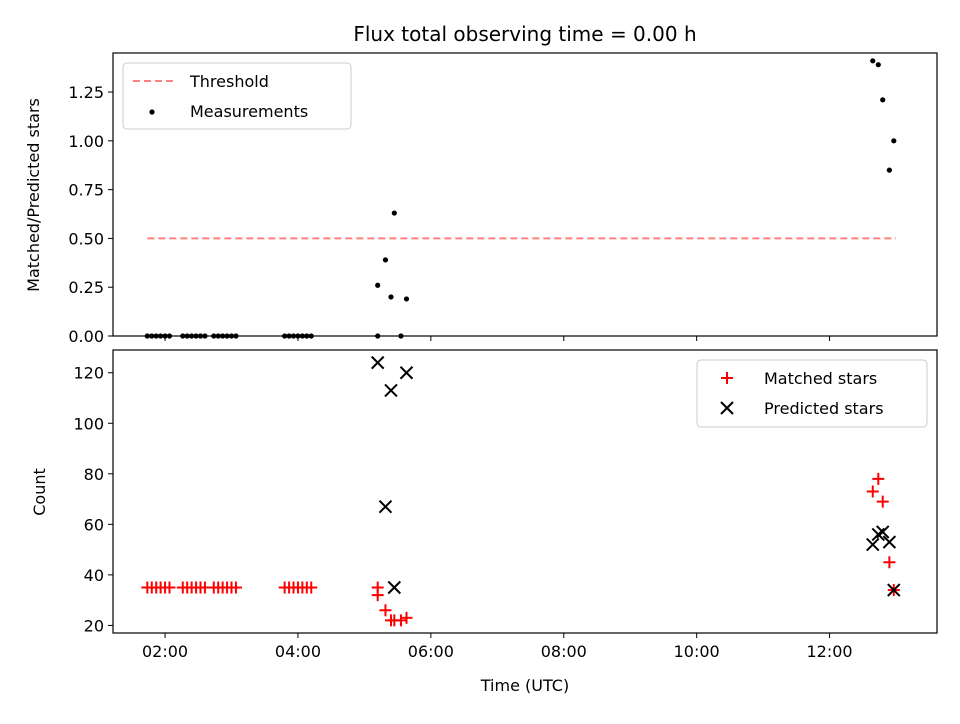 The width and height of the screenshot is (960, 724). I want to click on top-y-axis-label: Matched/Predicted stars, so click(33, 195).